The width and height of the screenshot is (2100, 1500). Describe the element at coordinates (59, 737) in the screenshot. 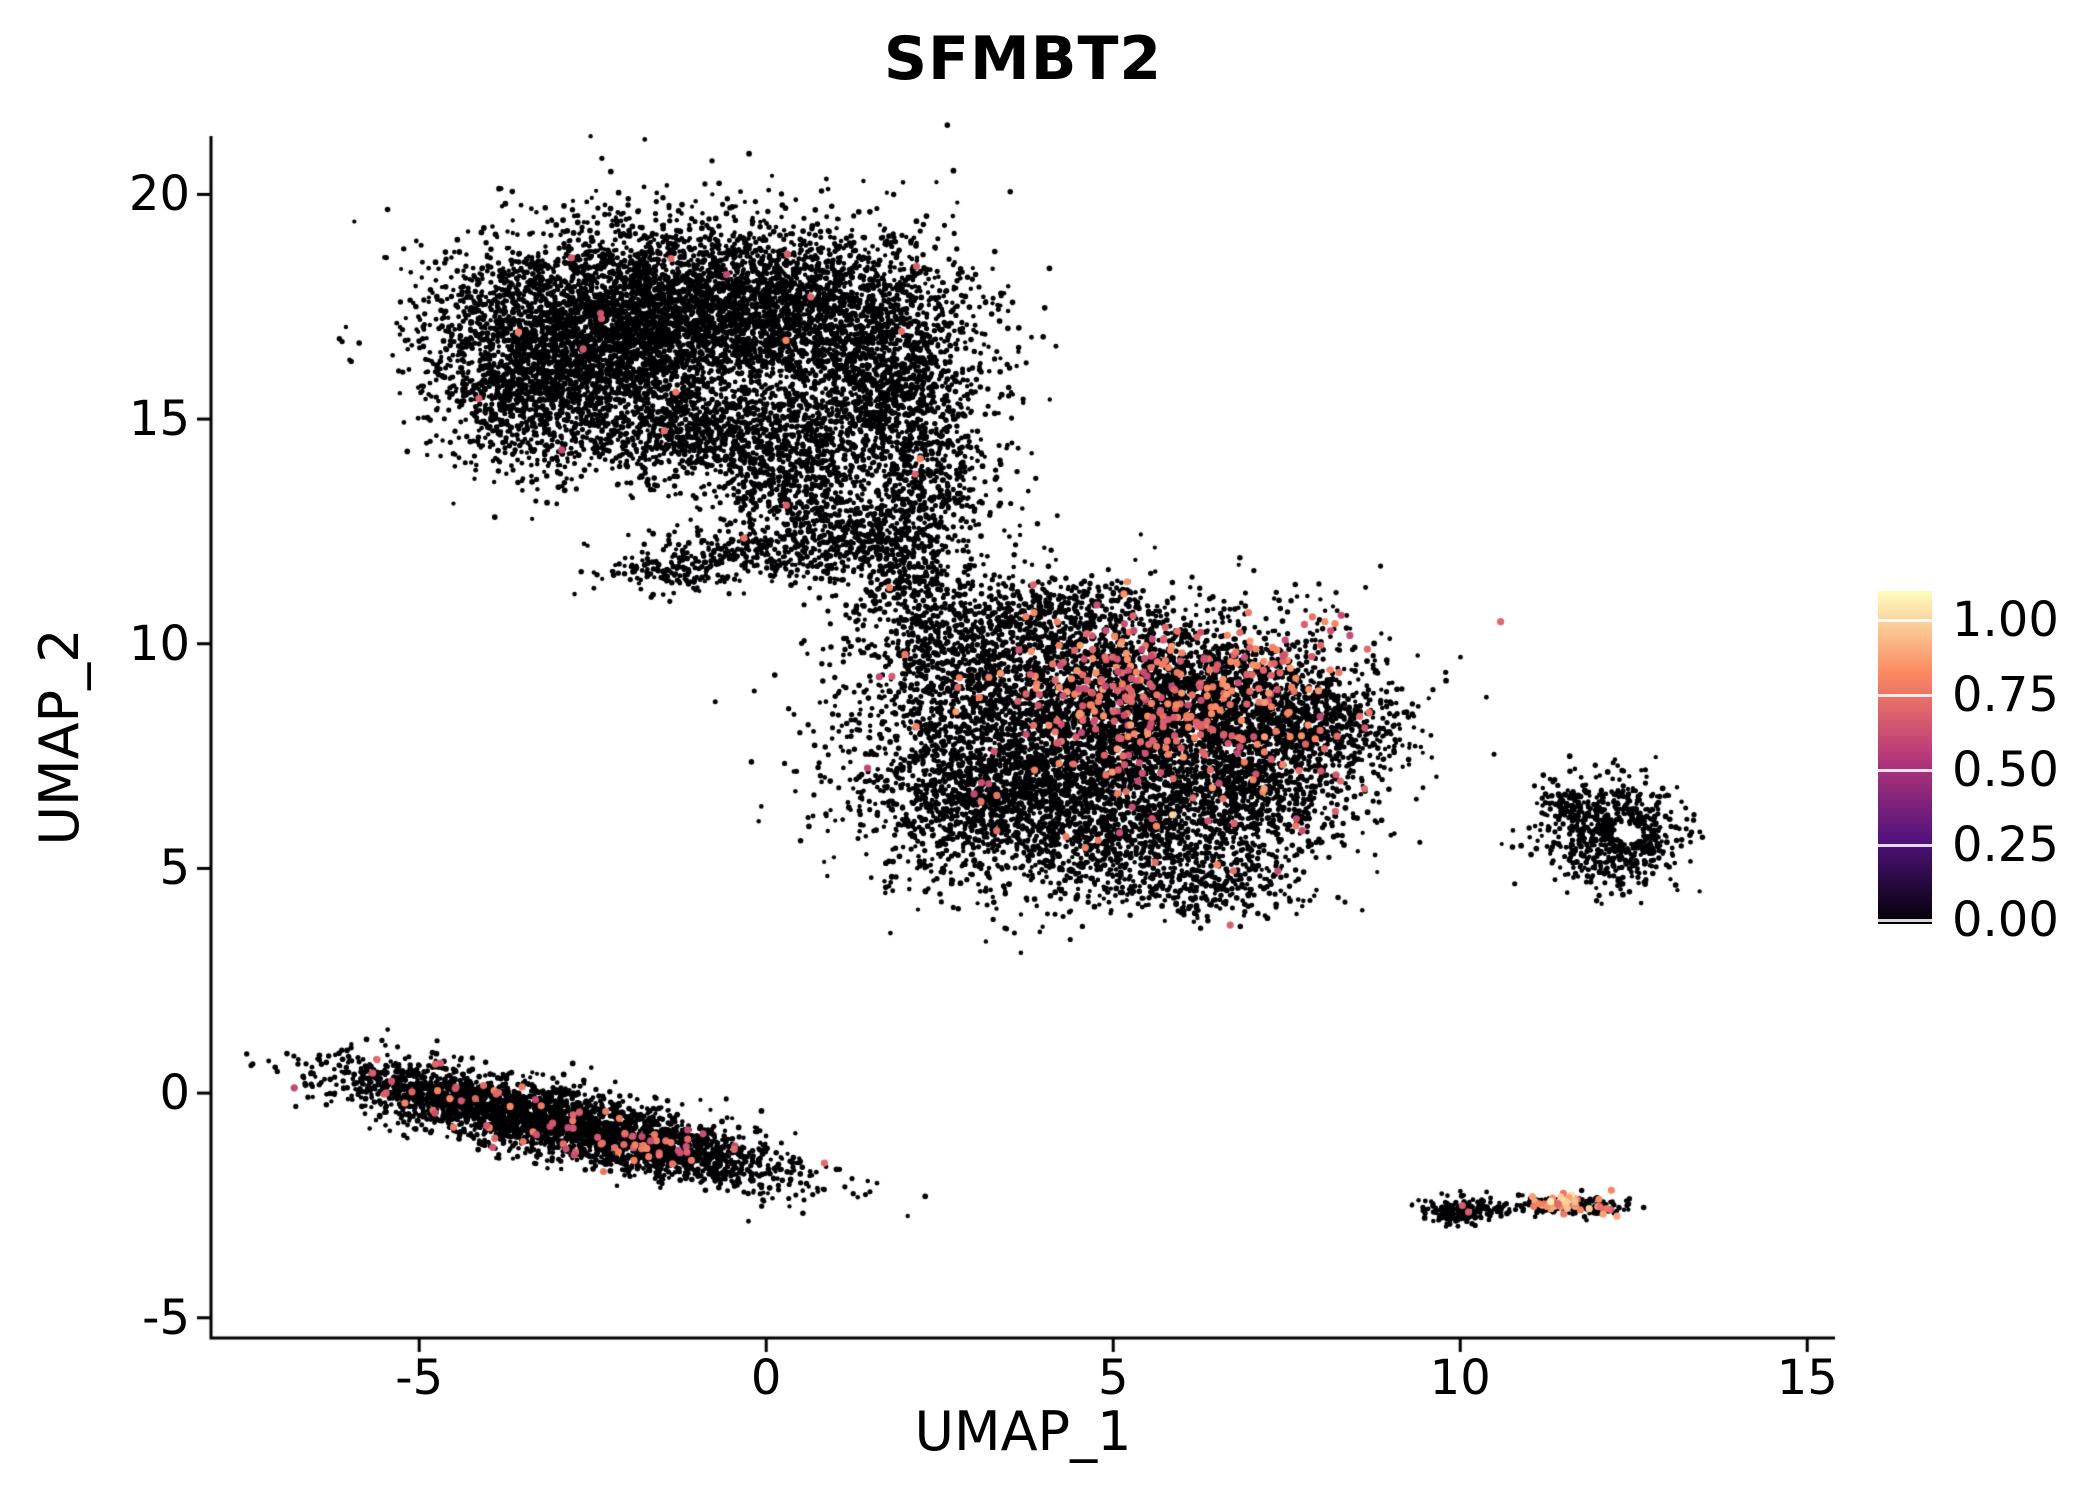

I see `y-axis-title: UMAP_2` at that location.